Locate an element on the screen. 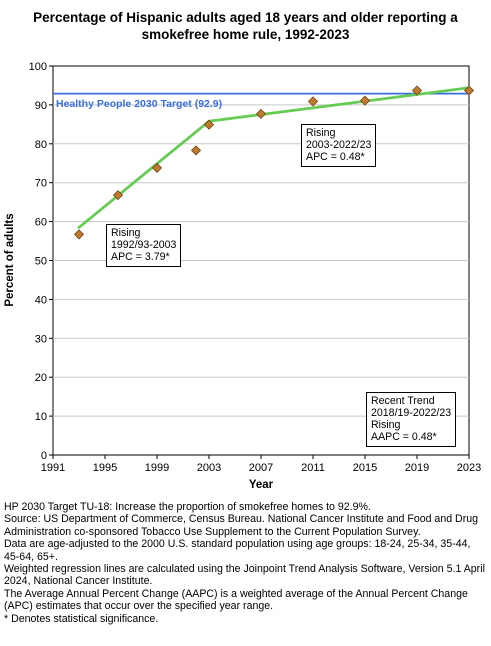 This screenshot has width=491, height=646. x-tick-label: 2011 is located at coordinates (313, 468).